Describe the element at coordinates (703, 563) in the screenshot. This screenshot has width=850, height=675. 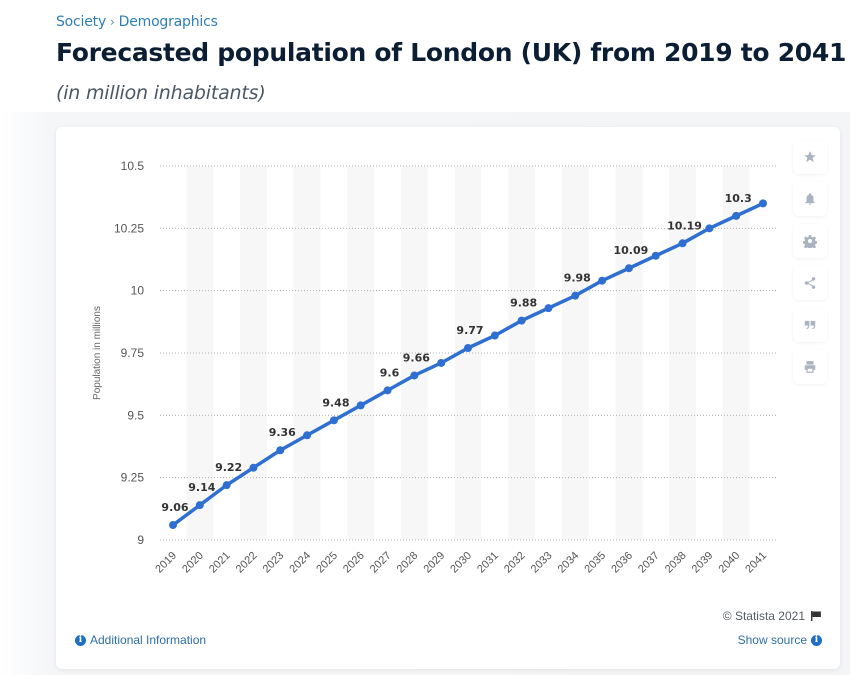
I see `x-tick-label: 2039` at that location.